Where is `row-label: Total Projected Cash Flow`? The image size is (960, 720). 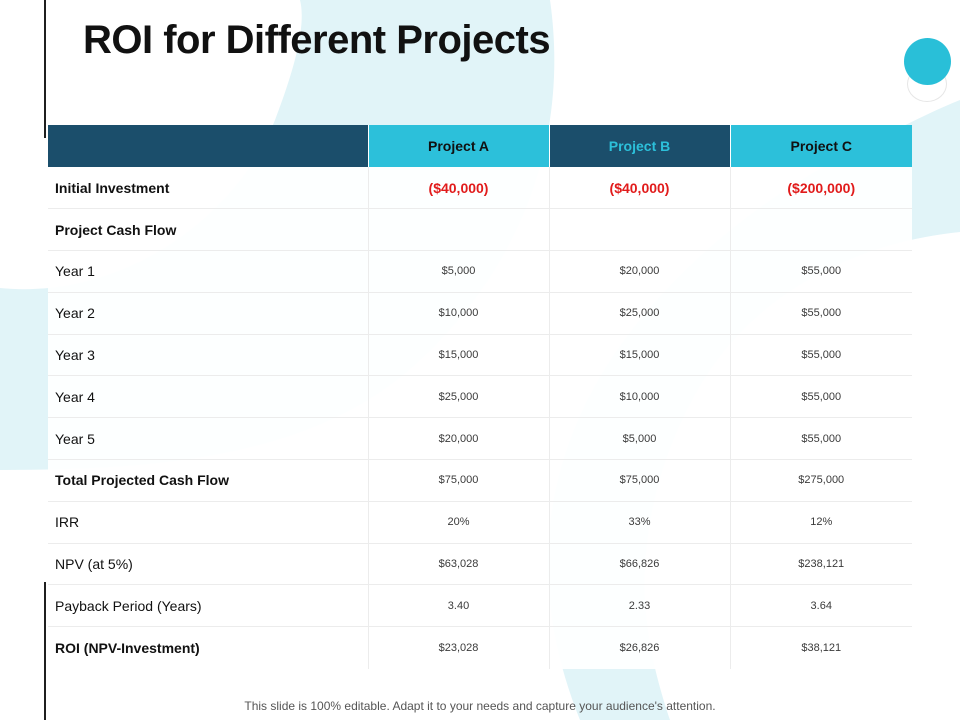
row-label: Total Projected Cash Flow is located at coordinates (208, 480).